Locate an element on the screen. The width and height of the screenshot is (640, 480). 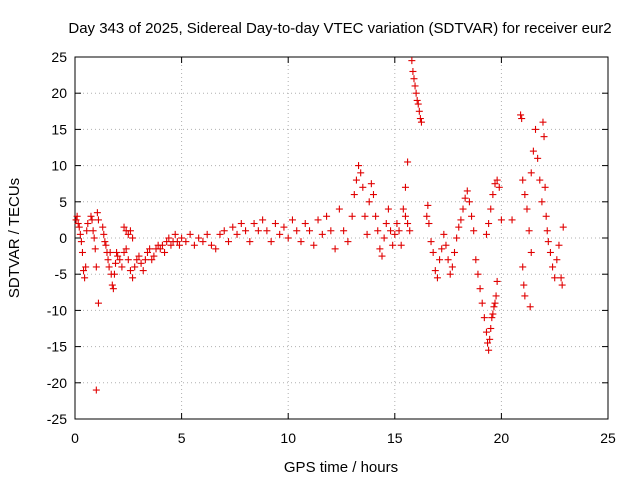
x-tick-label: 25 is located at coordinates (608, 438).